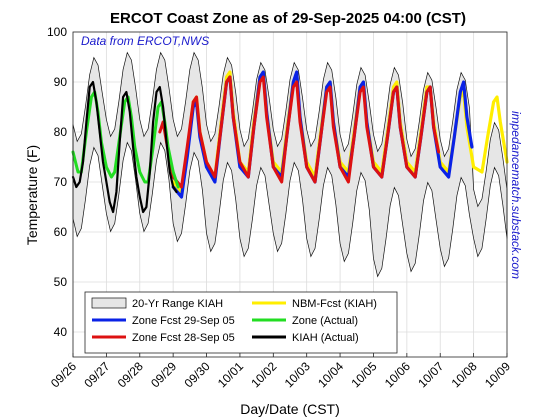 The width and height of the screenshot is (560, 420). I want to click on y-tick-label: 60, so click(61, 232).